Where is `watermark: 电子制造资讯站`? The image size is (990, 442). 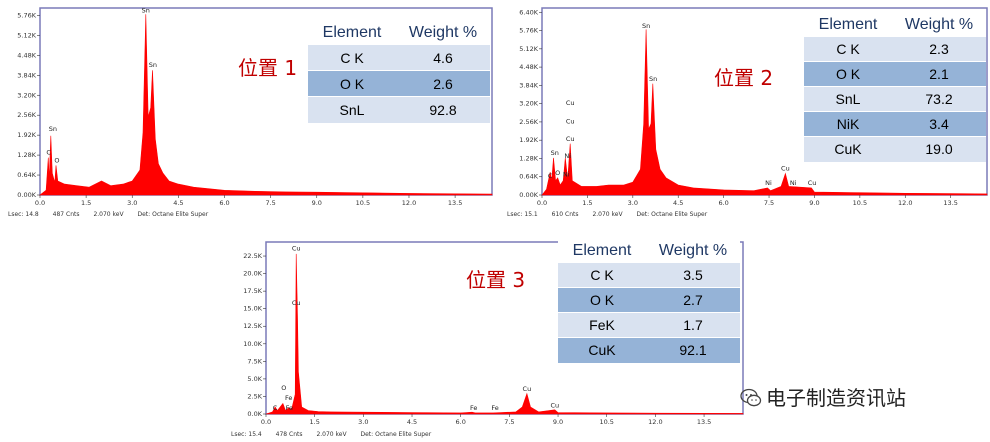 watermark: 电子制造资讯站 is located at coordinates (823, 396).